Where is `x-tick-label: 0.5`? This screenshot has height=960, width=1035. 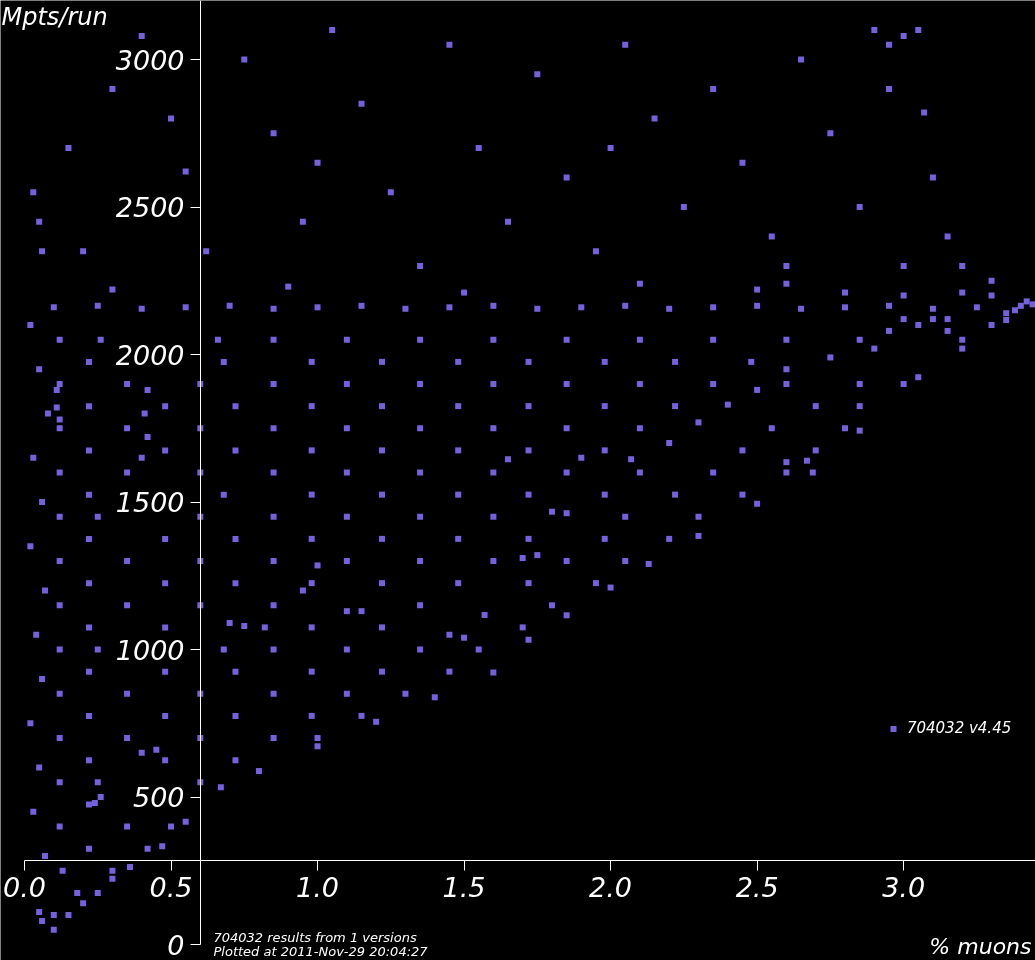 x-tick-label: 0.5 is located at coordinates (171, 887).